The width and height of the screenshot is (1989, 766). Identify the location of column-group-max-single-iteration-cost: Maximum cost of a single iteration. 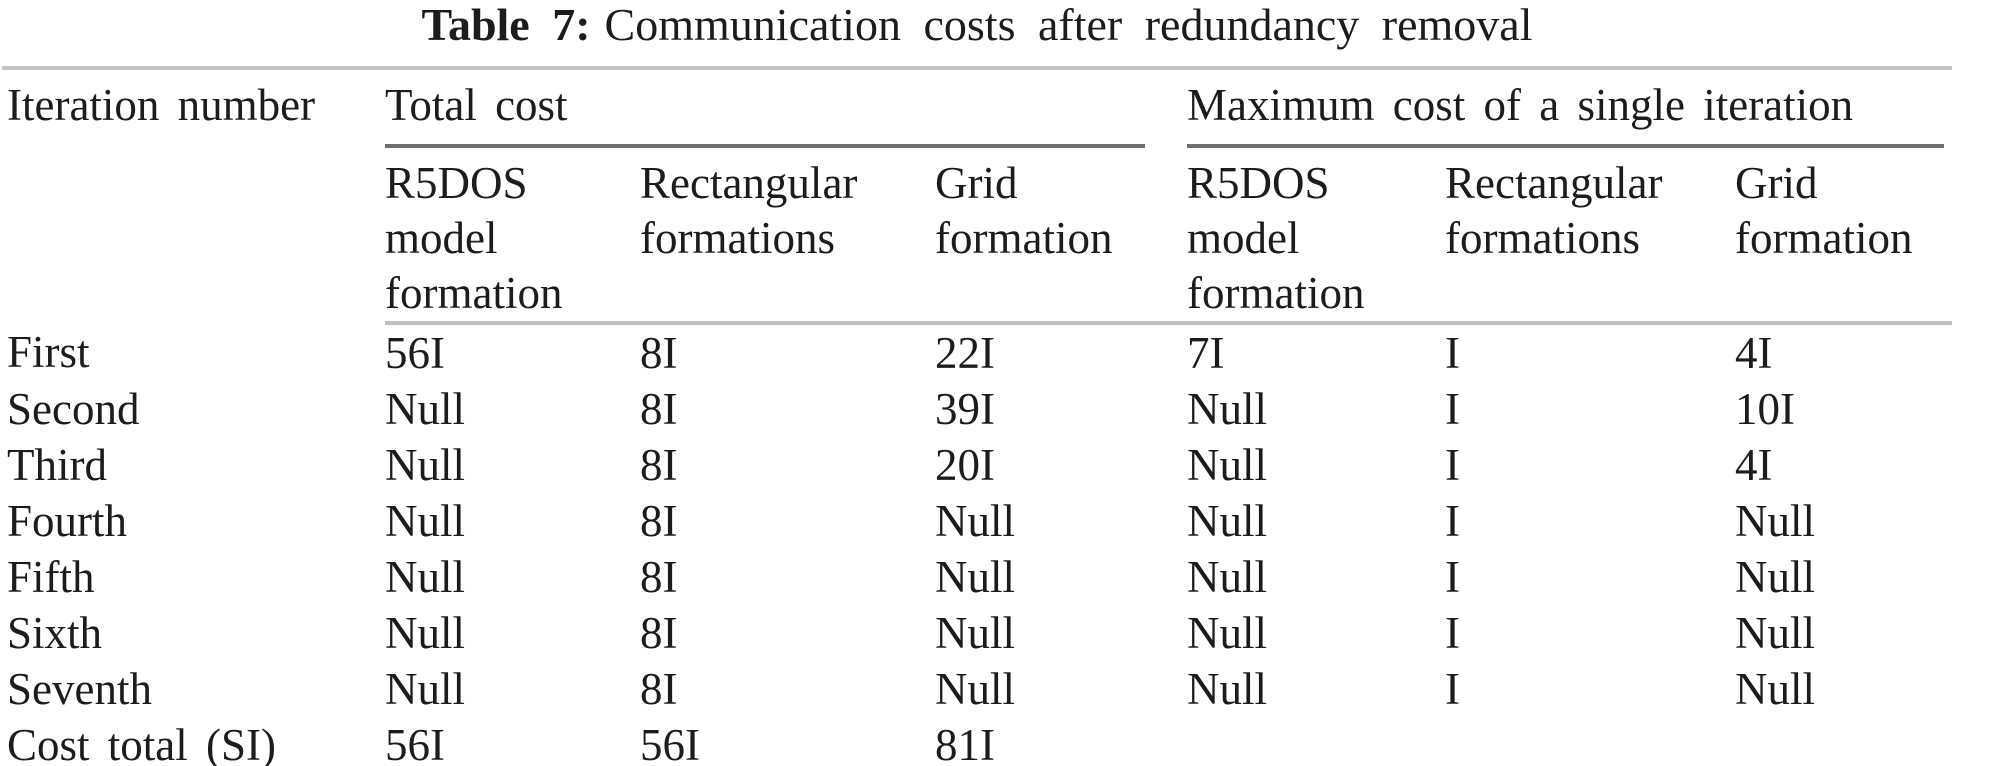
(1569, 108).